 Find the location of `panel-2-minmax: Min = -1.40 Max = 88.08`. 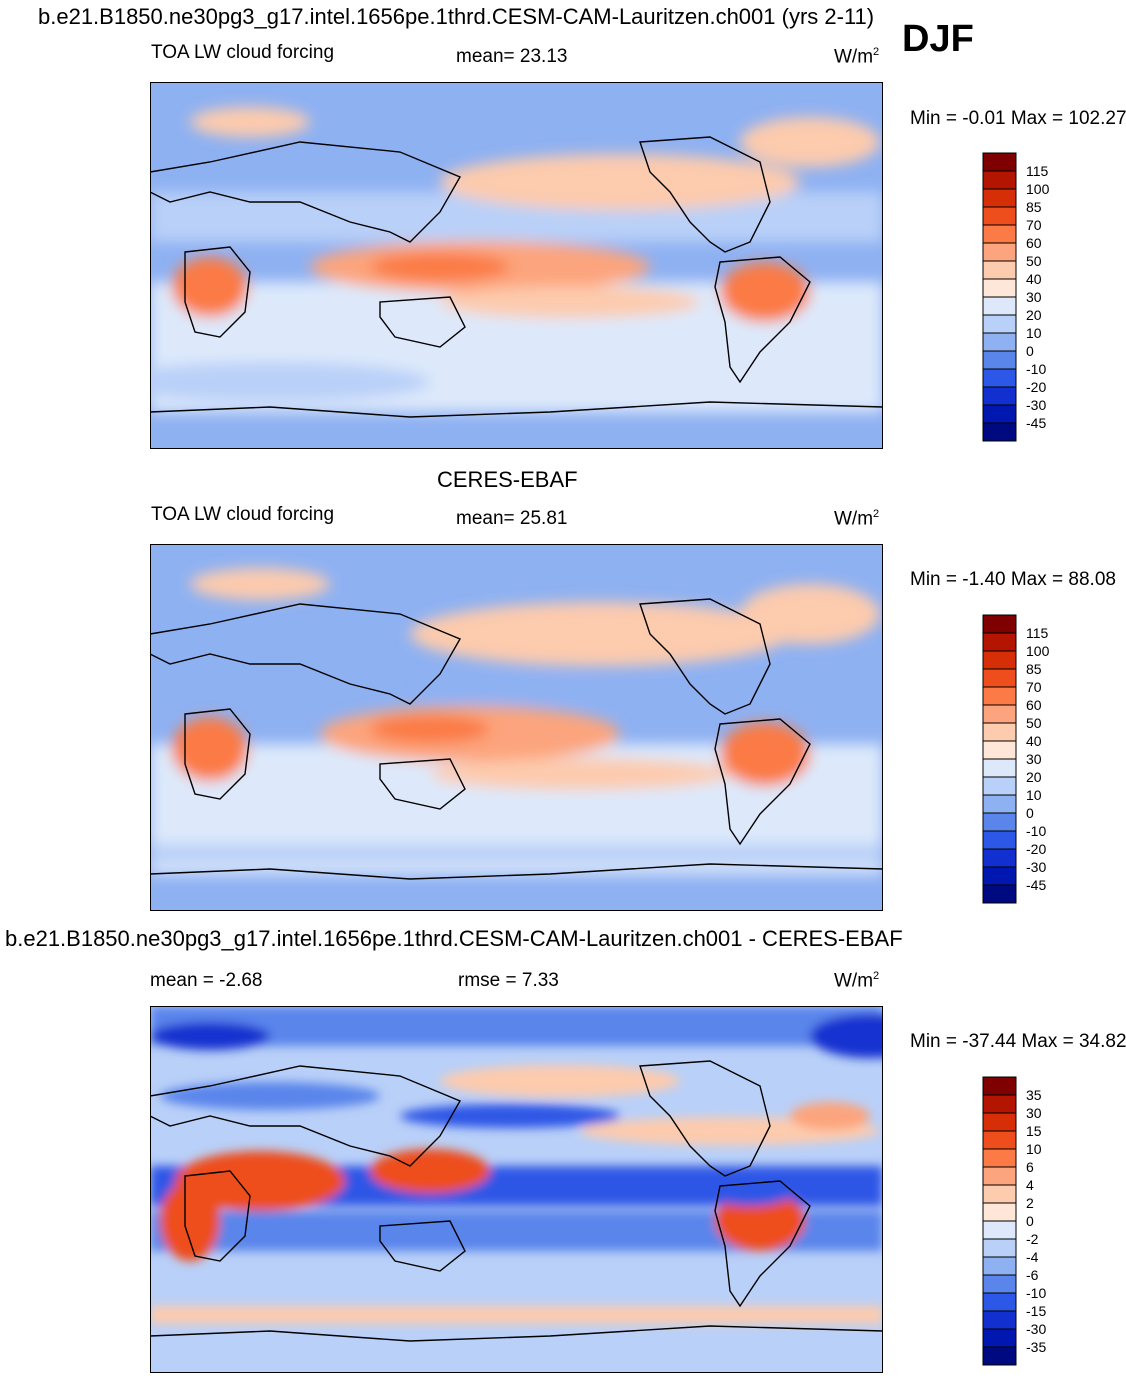

panel-2-minmax: Min = -1.40 Max = 88.08 is located at coordinates (1013, 579).